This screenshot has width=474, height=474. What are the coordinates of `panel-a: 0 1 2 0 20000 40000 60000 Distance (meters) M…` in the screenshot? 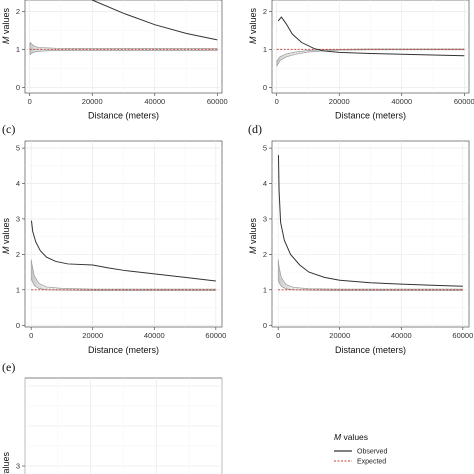 It's located at (114, 60).